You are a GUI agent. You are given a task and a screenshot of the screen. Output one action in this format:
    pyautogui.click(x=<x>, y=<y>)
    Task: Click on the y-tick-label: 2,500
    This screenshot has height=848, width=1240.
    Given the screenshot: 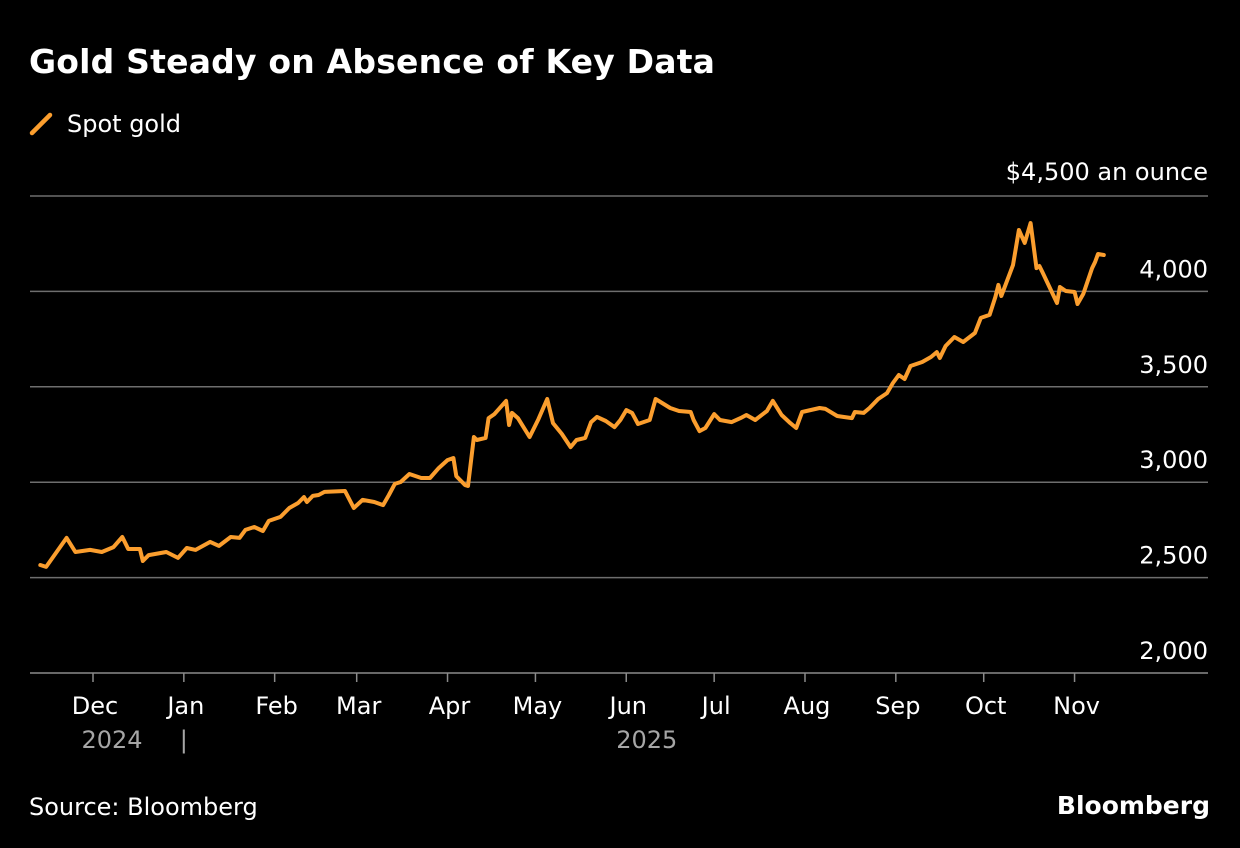 What is the action you would take?
    pyautogui.click(x=1173, y=556)
    